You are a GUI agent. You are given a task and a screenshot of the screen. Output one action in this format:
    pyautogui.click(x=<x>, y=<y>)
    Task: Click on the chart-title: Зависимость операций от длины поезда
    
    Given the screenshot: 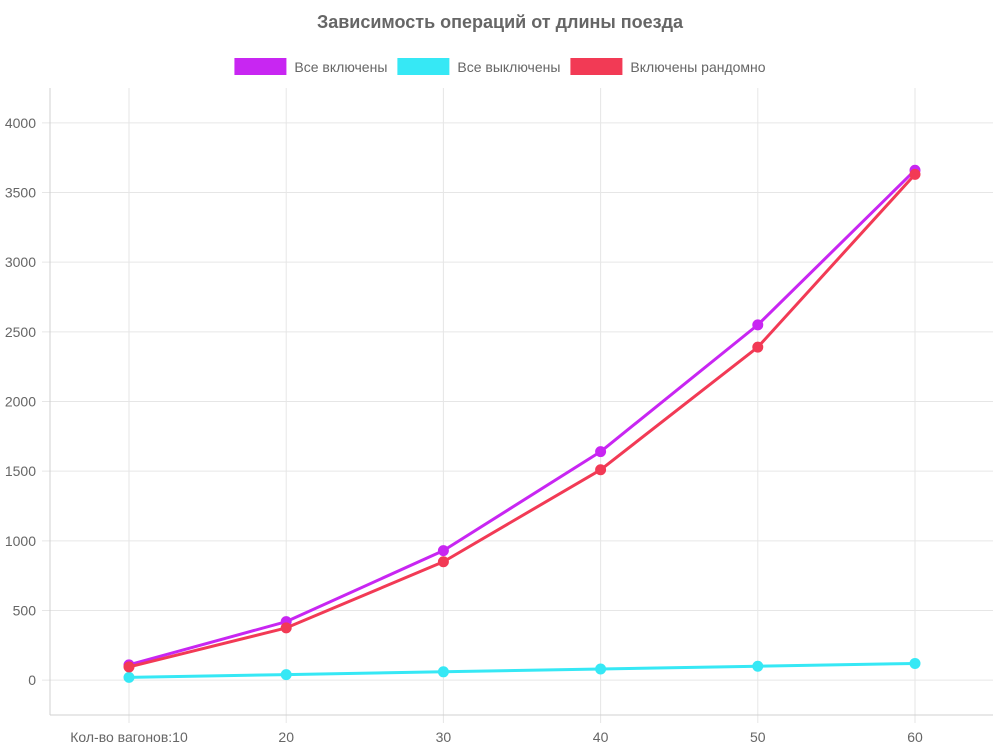 What is the action you would take?
    pyautogui.click(x=500, y=22)
    